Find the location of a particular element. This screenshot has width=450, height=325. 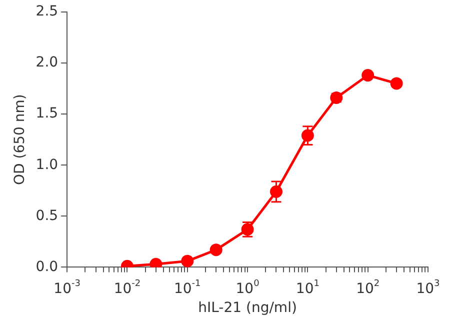

y-tick-label: 2.5 is located at coordinates (47, 12).